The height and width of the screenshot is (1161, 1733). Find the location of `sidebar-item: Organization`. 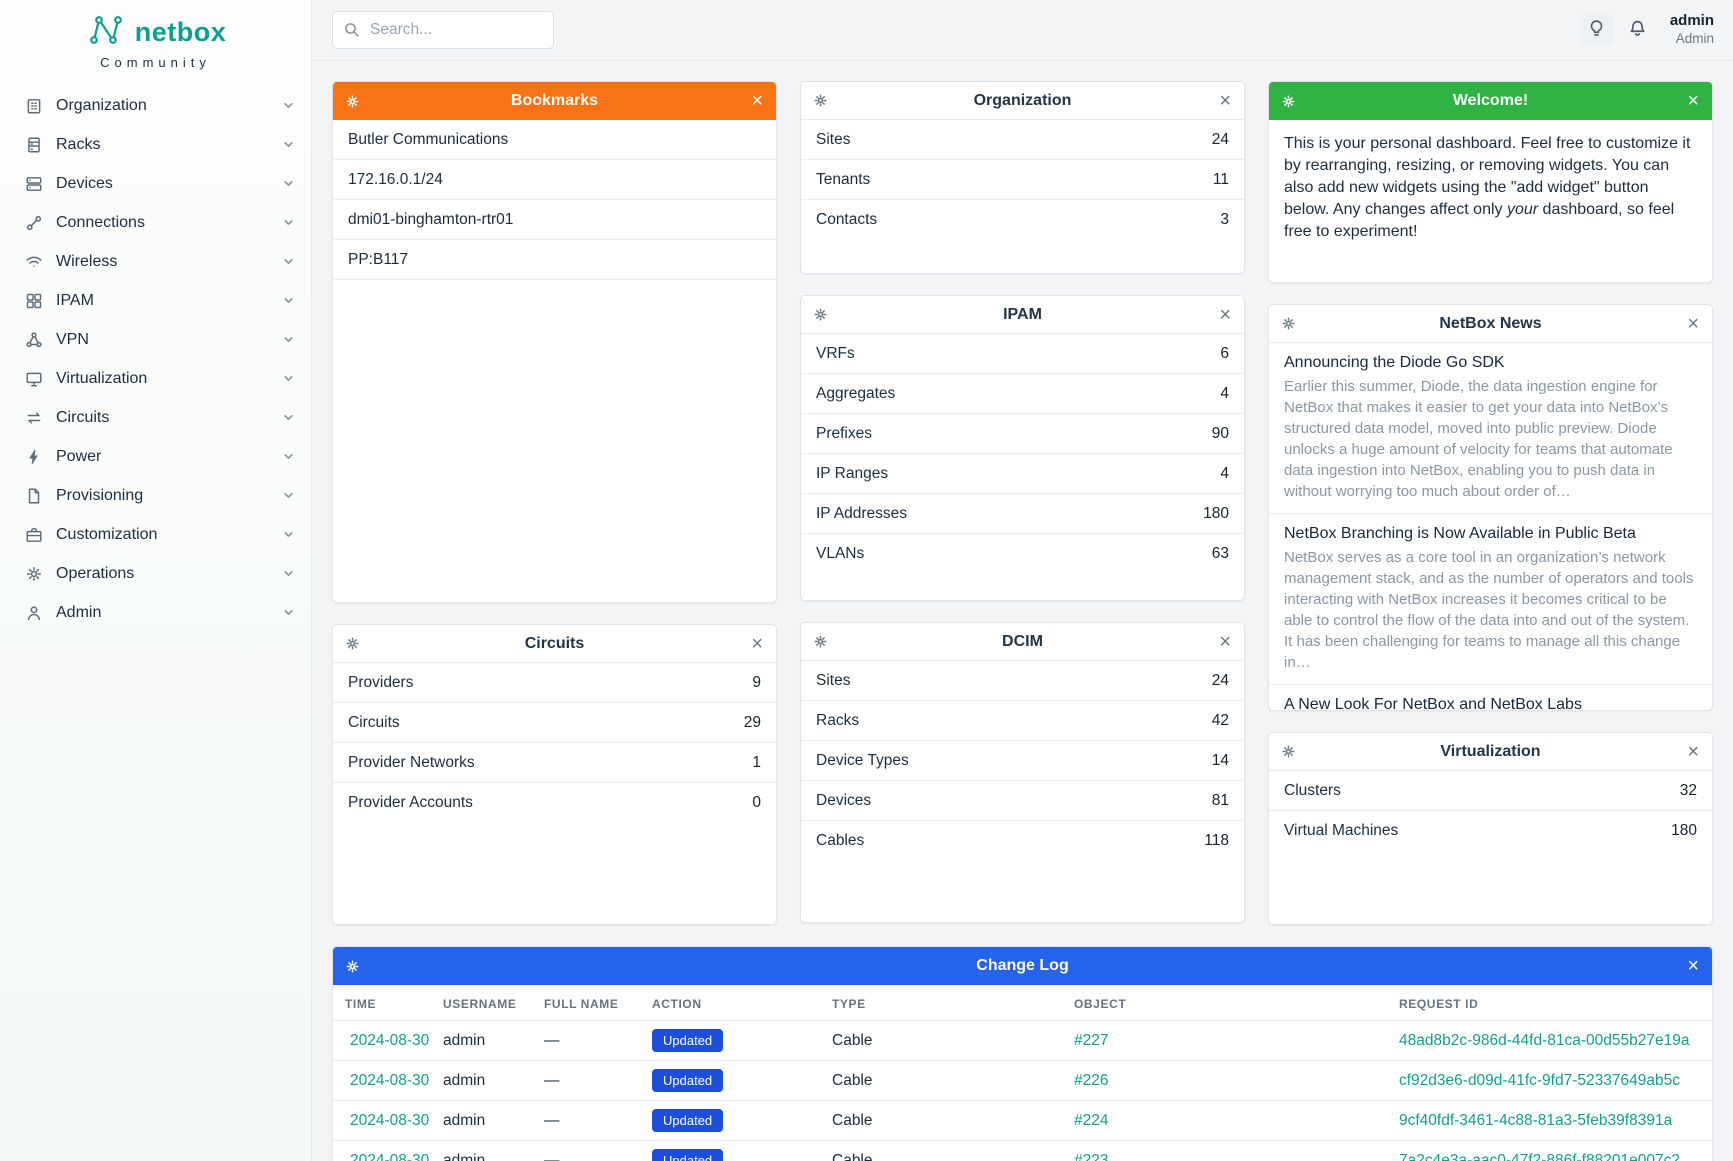

sidebar-item: Organization is located at coordinates (155, 105).